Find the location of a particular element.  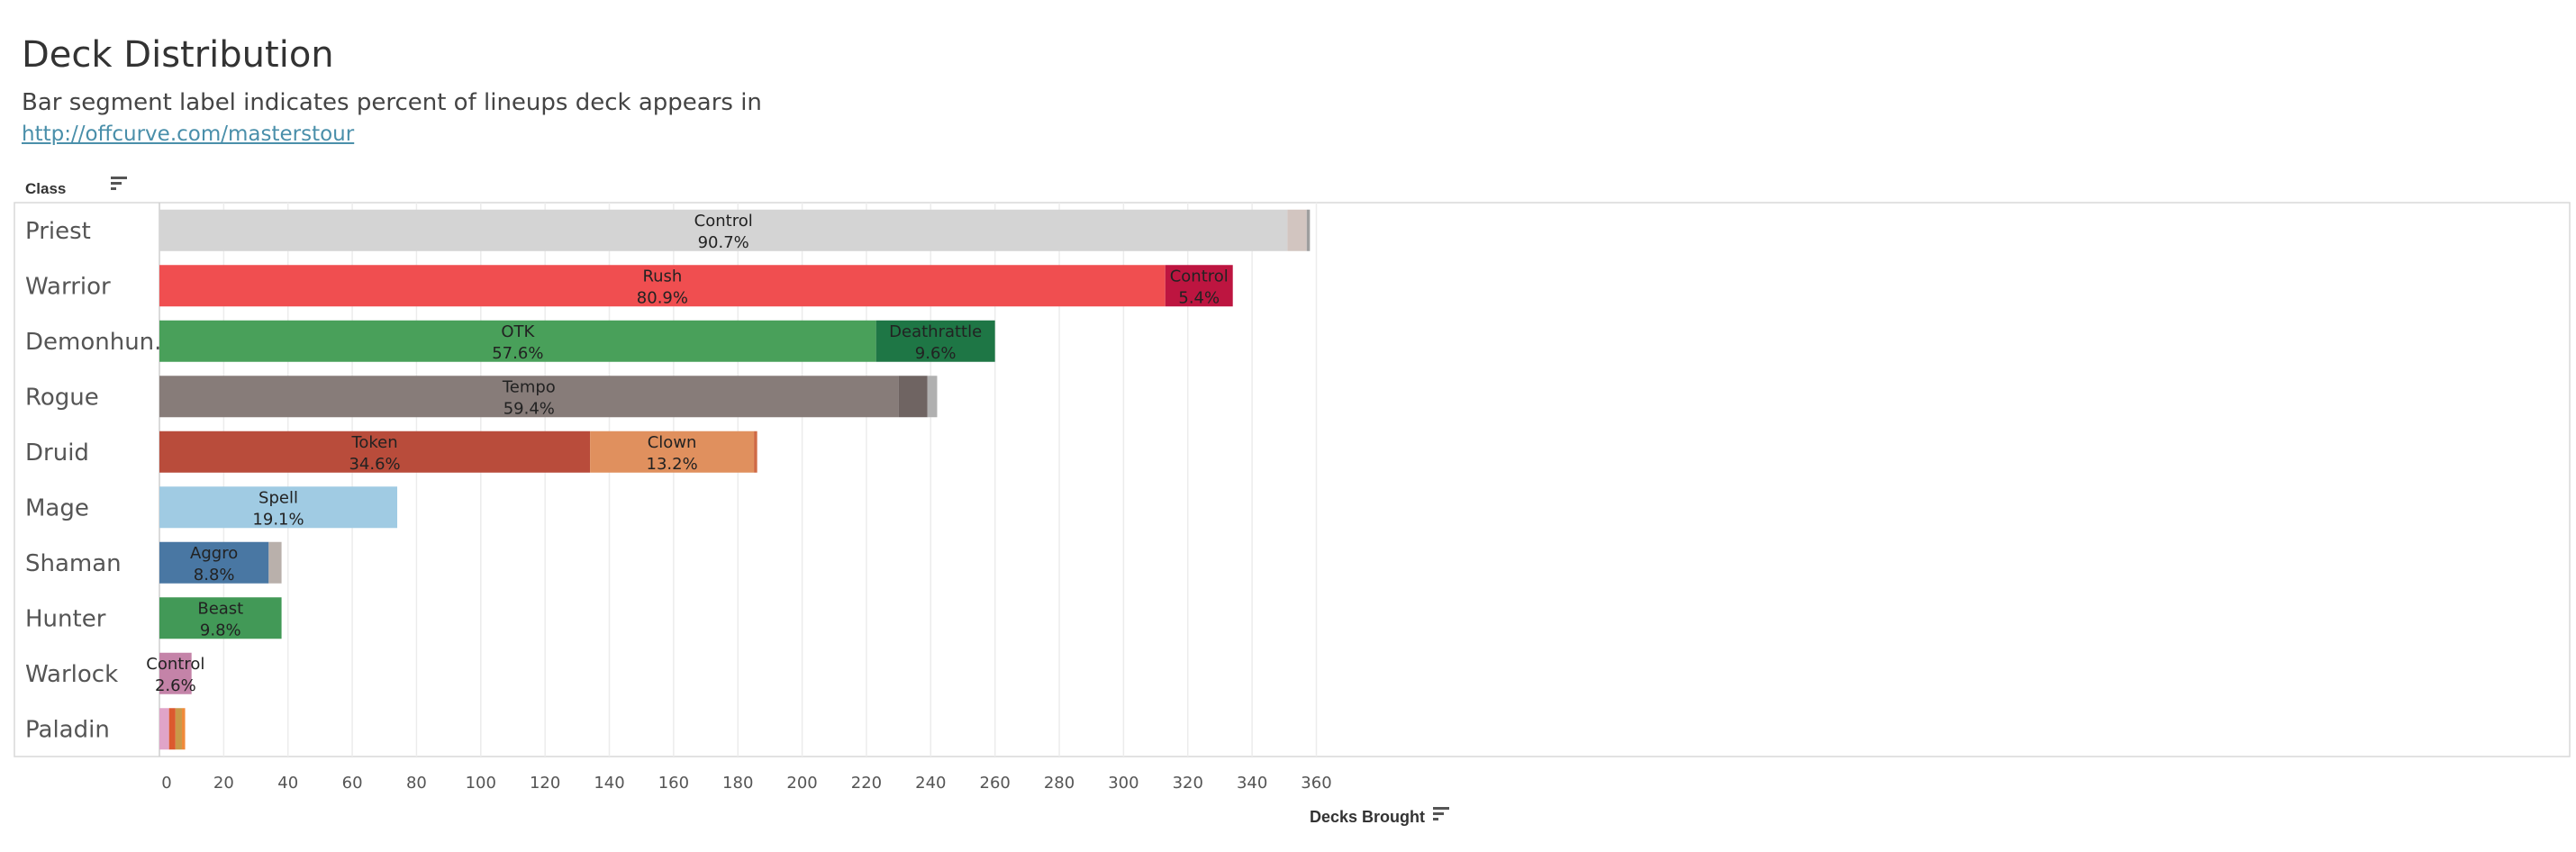

segment-value-label: 59.4% is located at coordinates (529, 408).